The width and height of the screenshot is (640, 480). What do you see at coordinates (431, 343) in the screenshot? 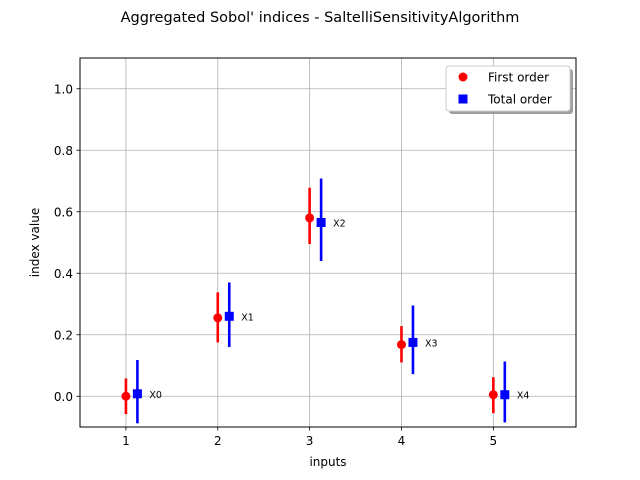
I see `input-label: X3` at bounding box center [431, 343].